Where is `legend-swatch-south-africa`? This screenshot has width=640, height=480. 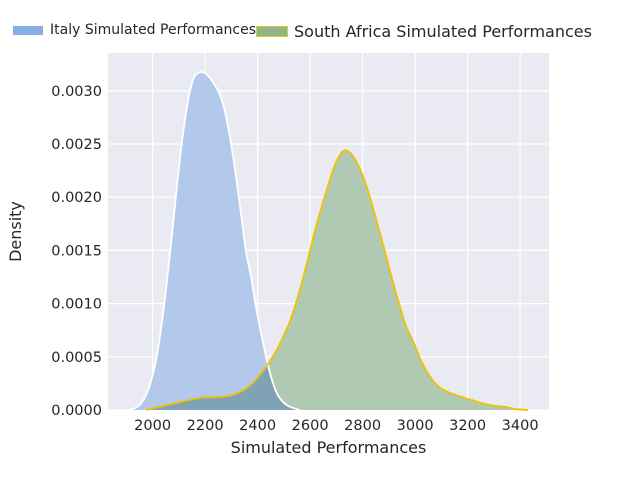 legend-swatch-south-africa is located at coordinates (272, 31).